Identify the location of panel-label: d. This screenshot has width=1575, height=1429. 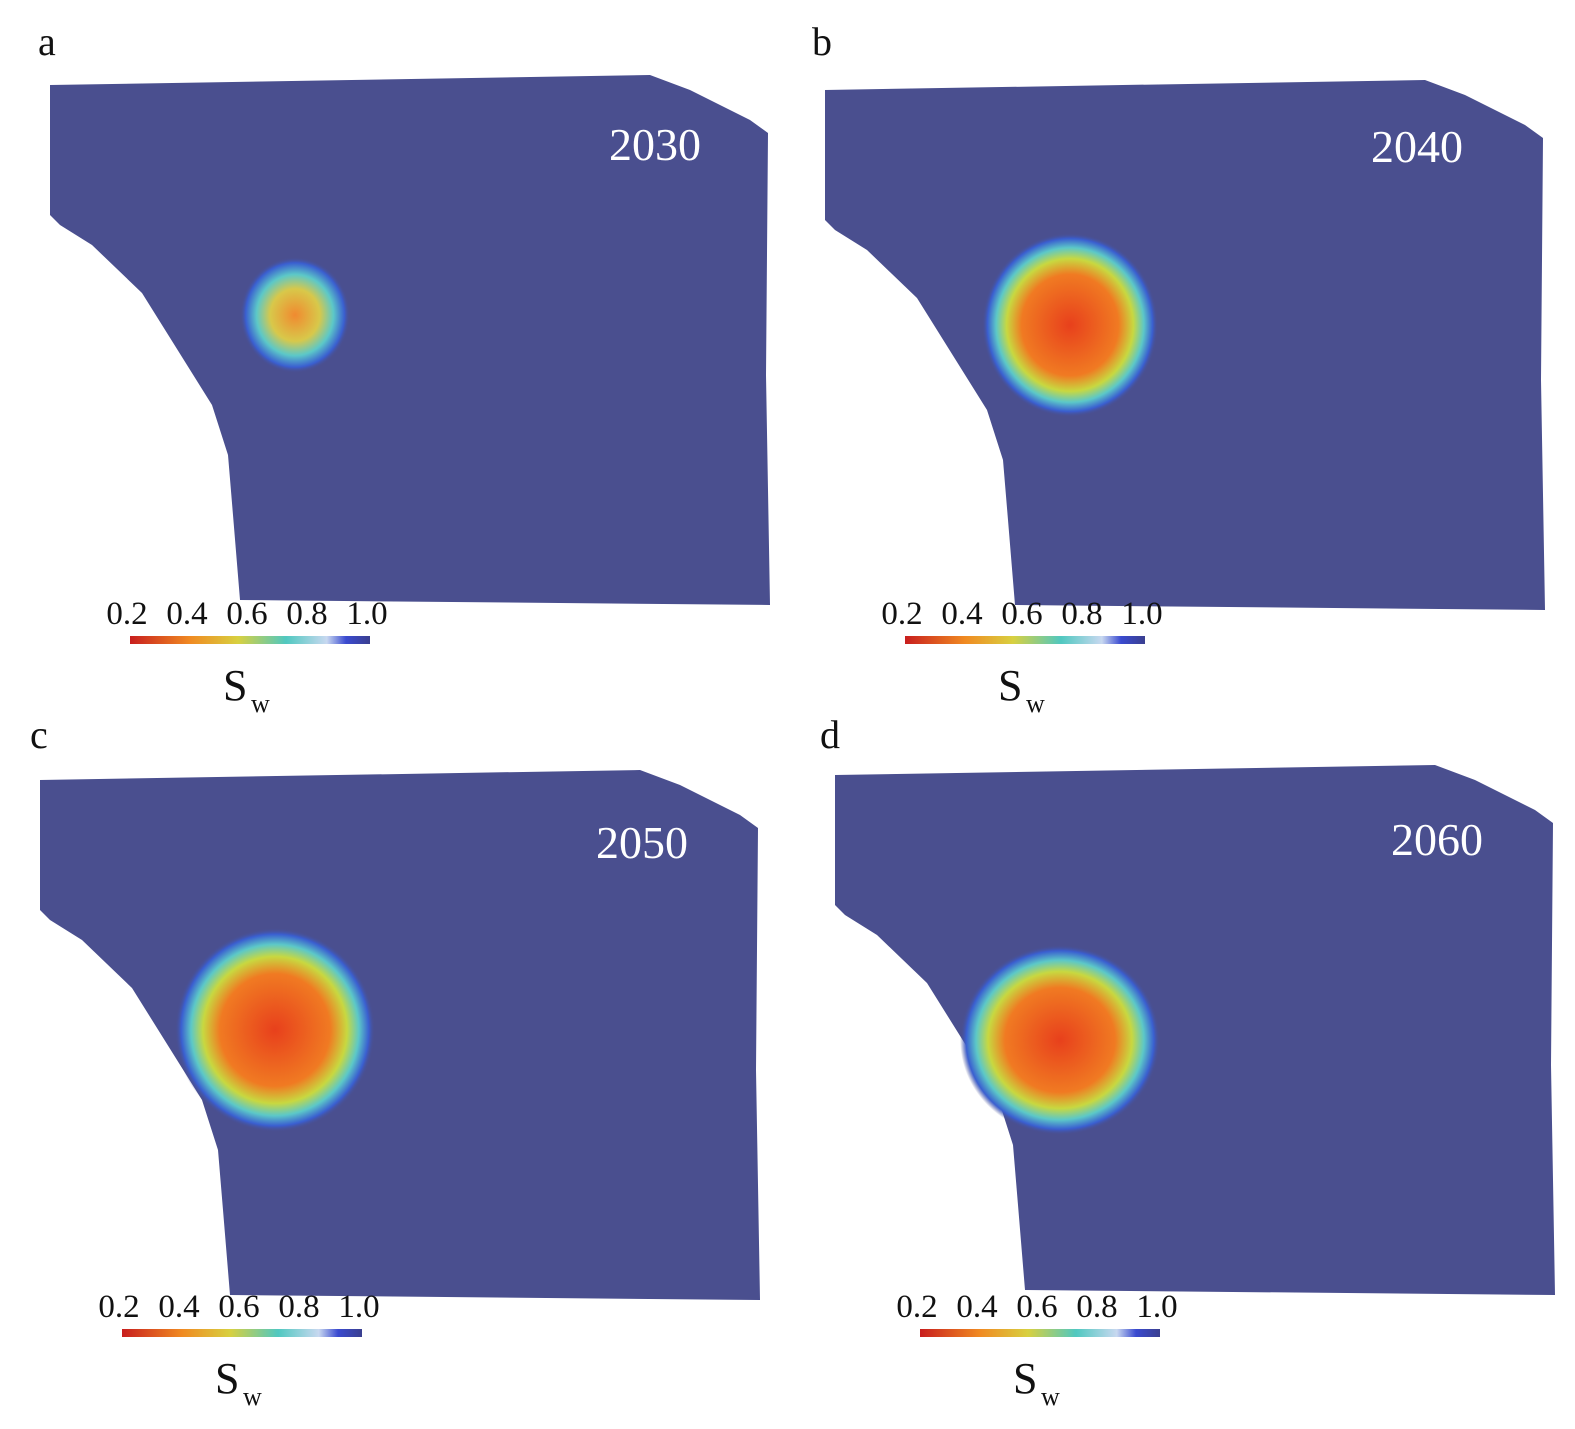
(830, 734).